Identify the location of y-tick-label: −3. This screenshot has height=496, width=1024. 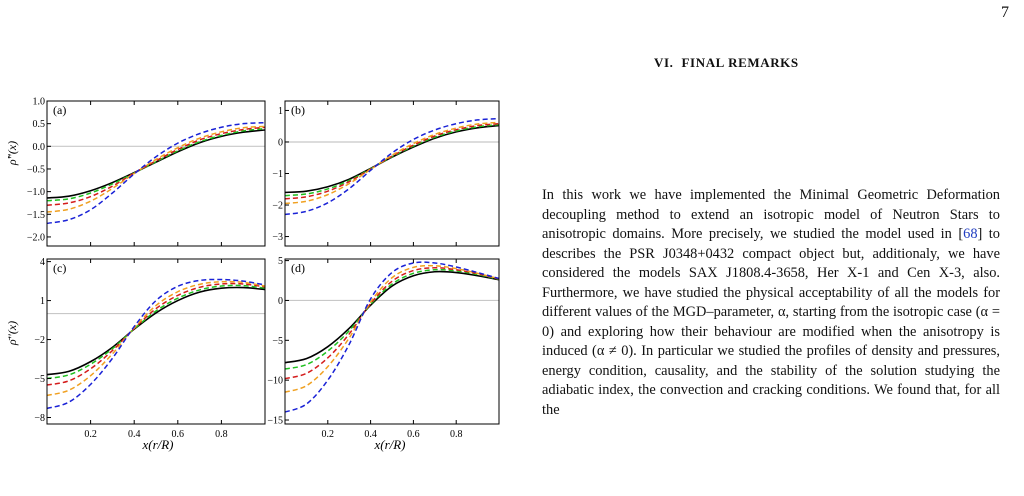
(277, 237).